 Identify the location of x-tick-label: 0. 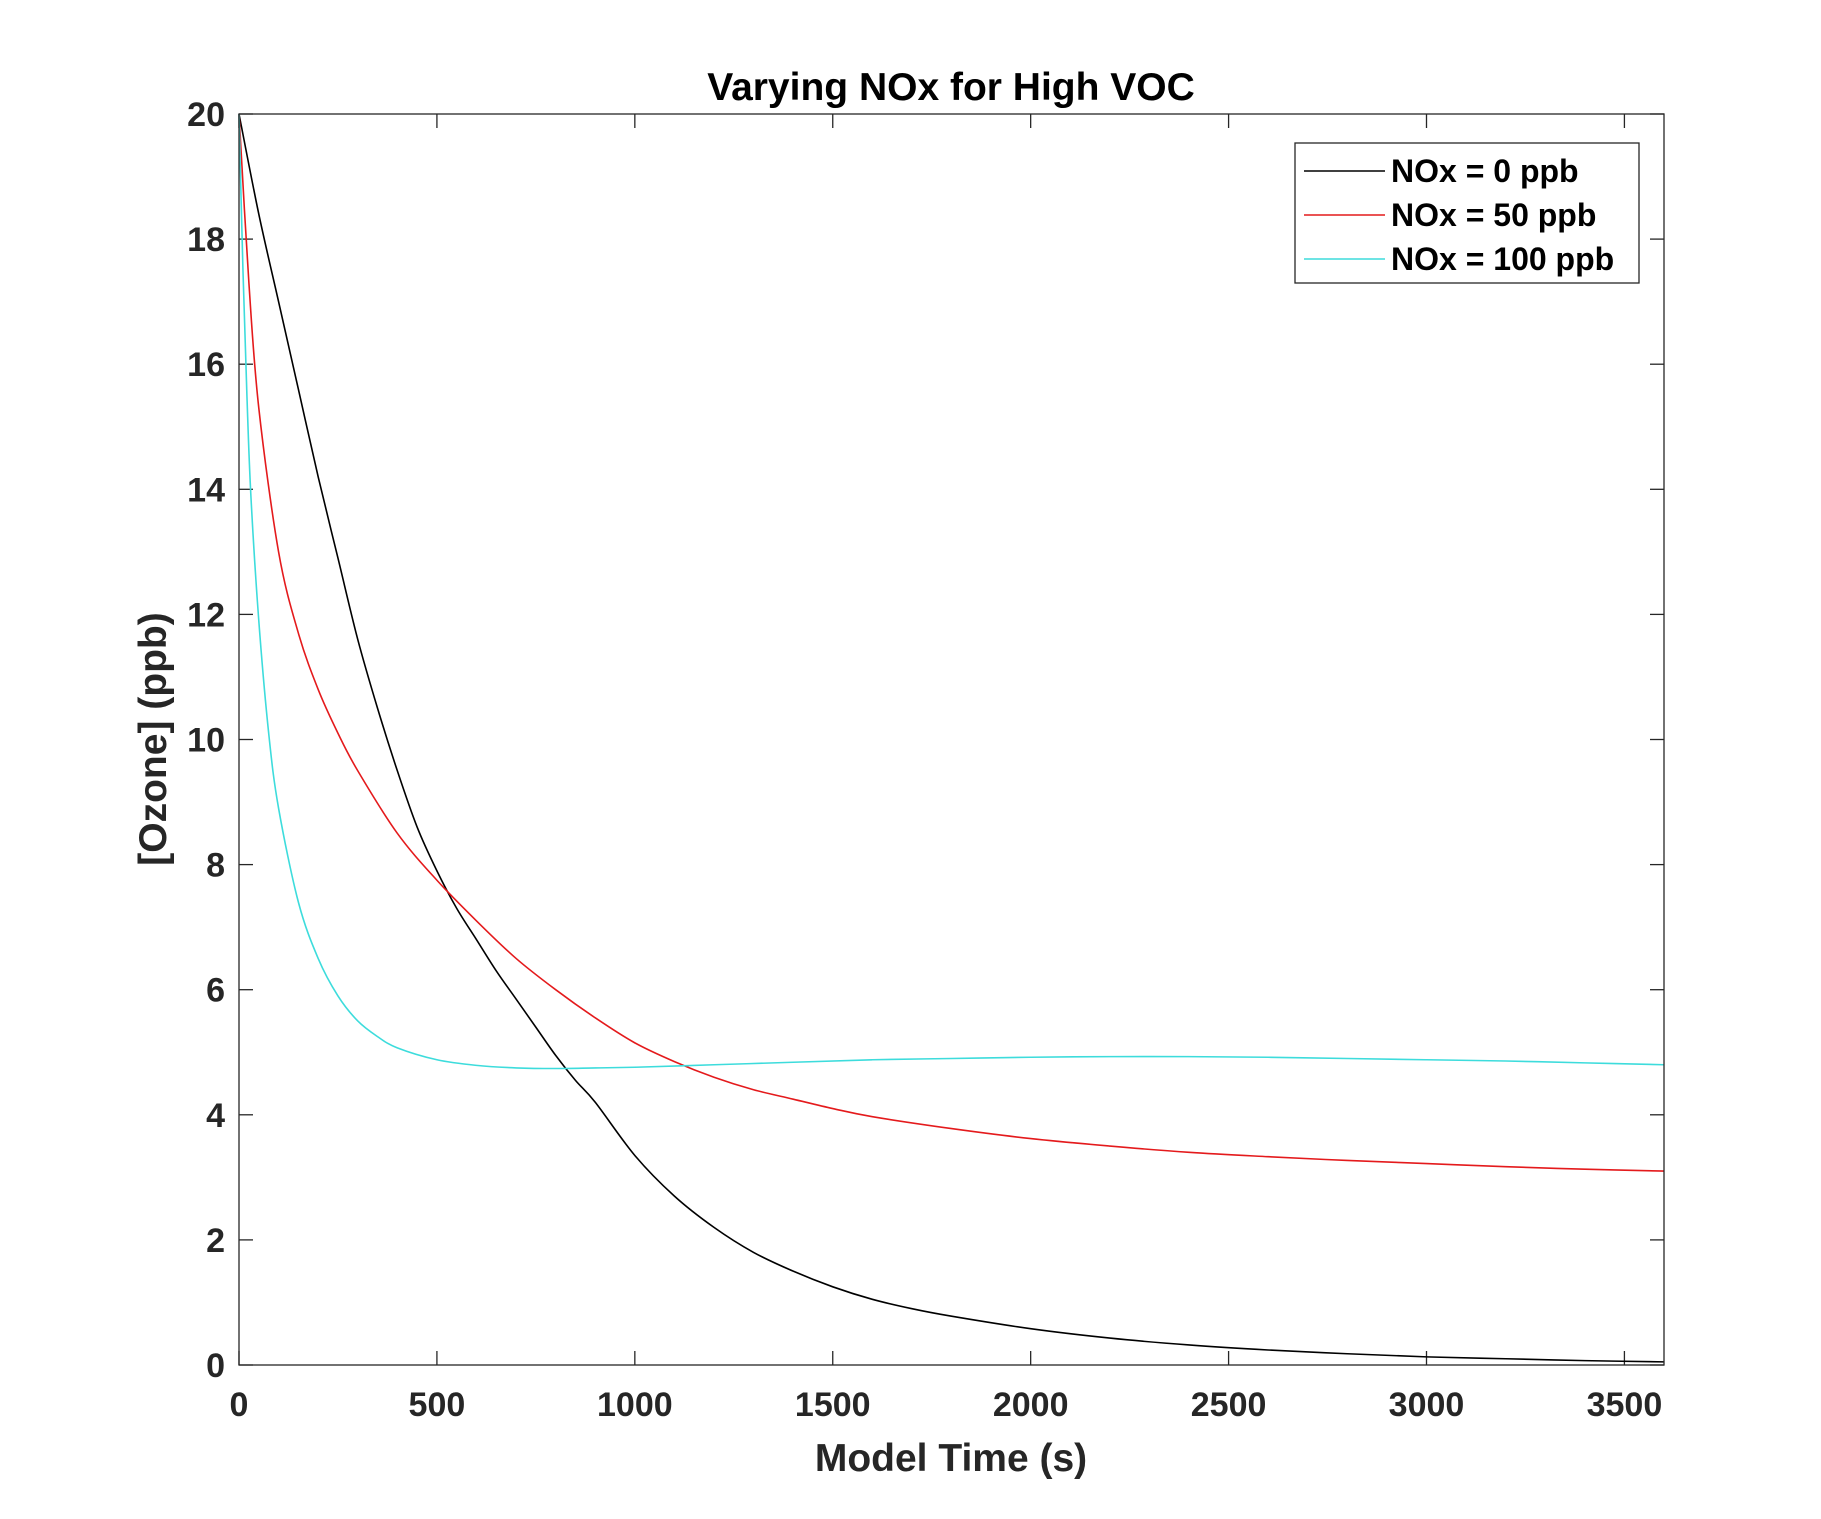
(239, 1405).